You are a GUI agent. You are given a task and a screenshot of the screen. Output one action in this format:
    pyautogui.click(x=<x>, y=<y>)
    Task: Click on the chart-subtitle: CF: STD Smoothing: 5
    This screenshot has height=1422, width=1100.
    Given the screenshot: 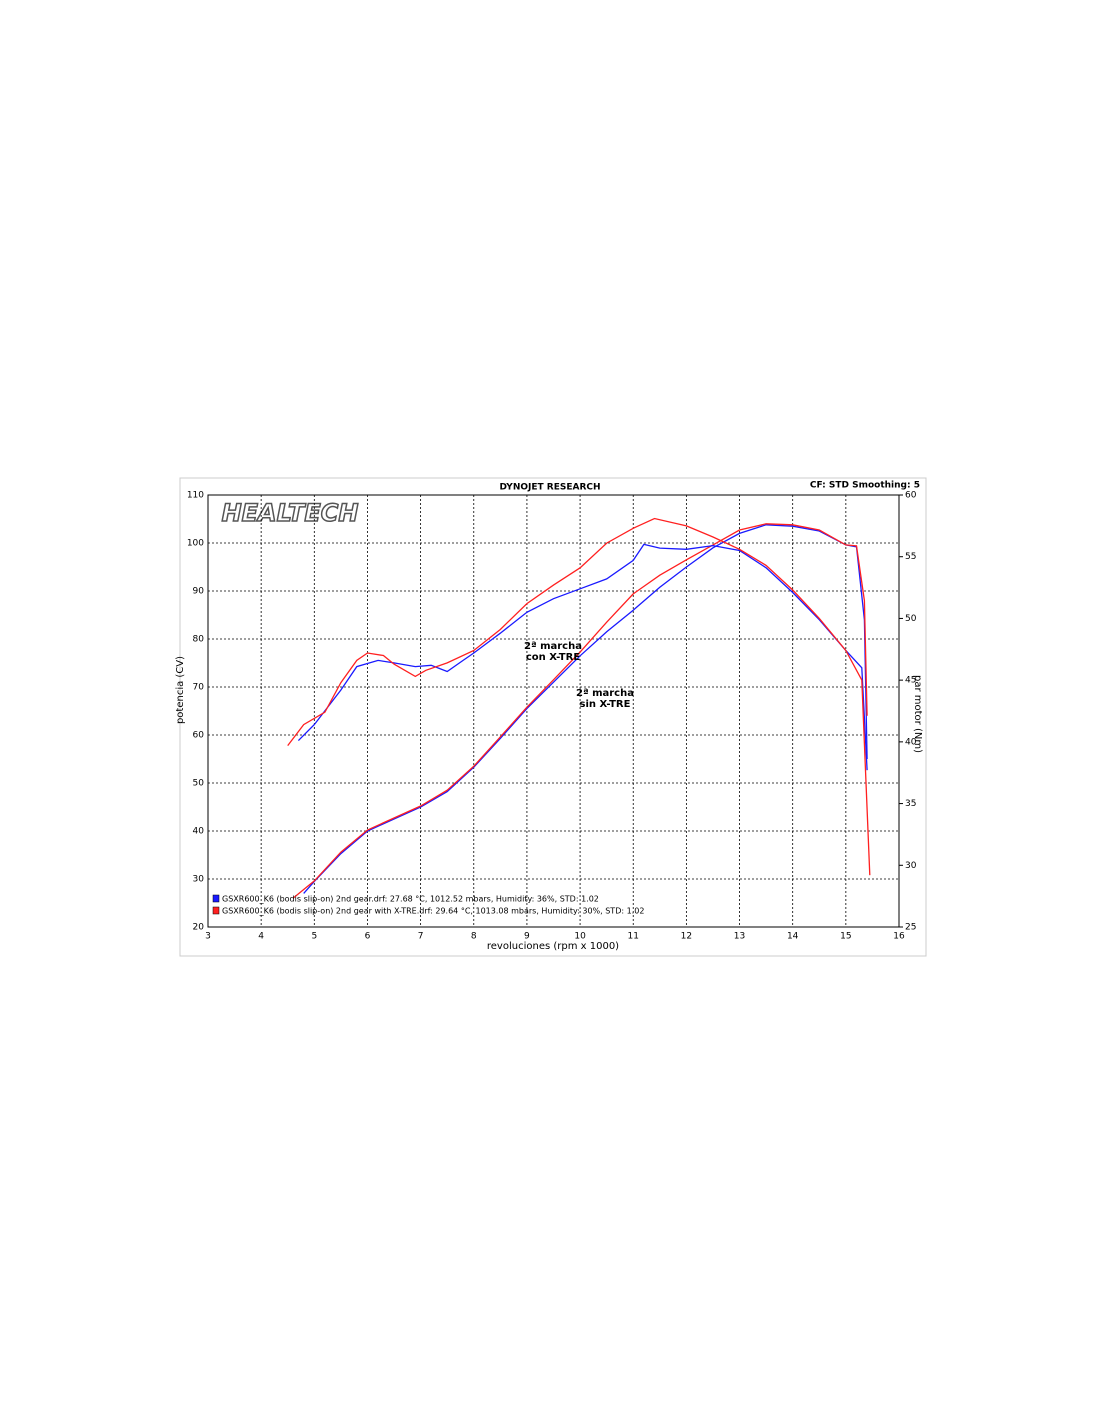 What is the action you would take?
    pyautogui.click(x=865, y=486)
    